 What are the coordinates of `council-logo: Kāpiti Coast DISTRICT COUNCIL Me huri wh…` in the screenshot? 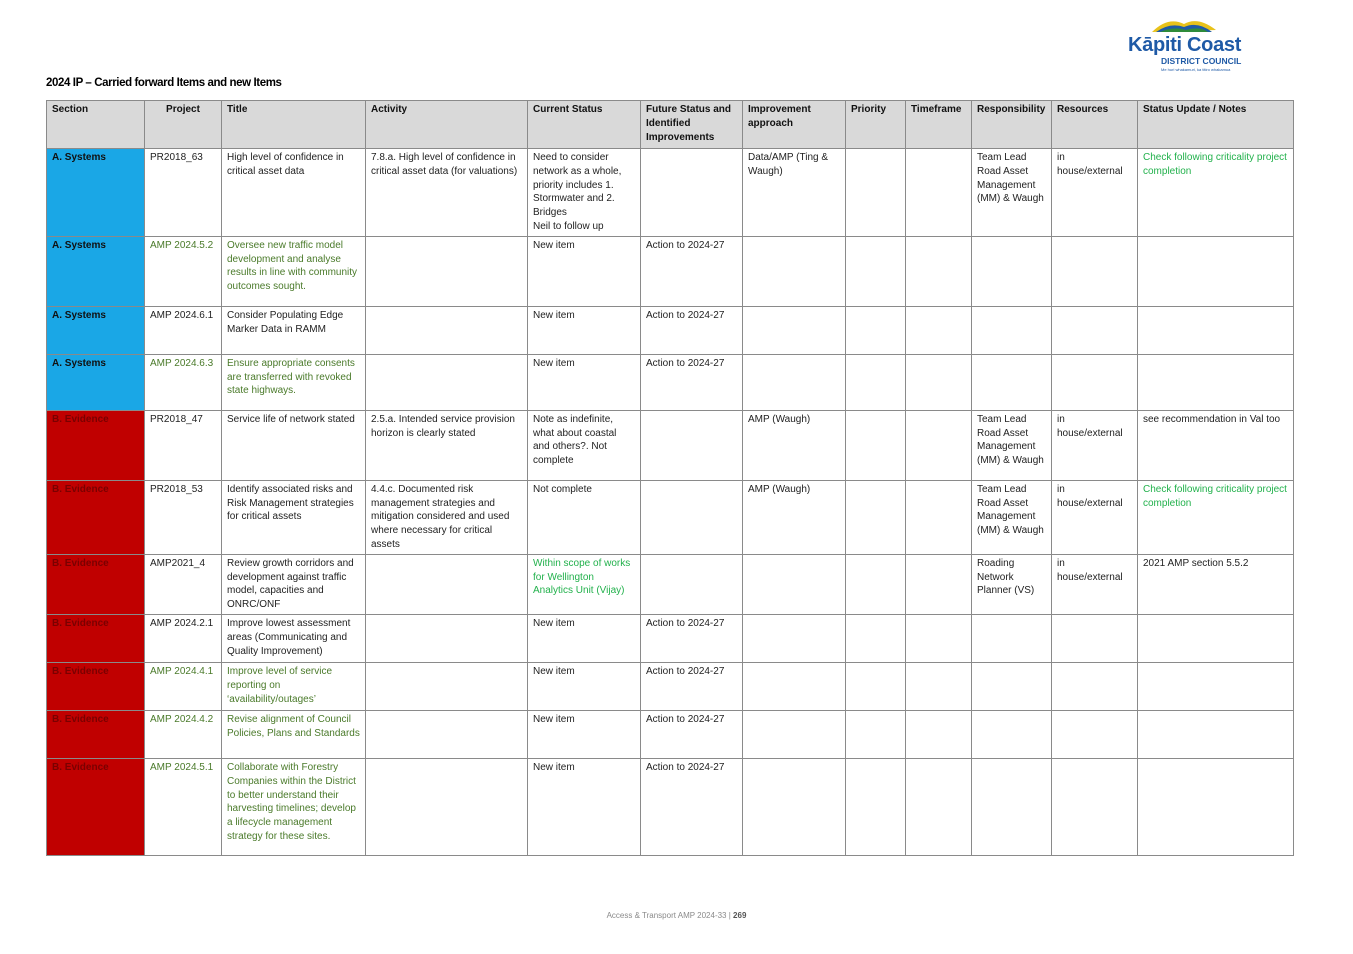 It's located at (1190, 44).